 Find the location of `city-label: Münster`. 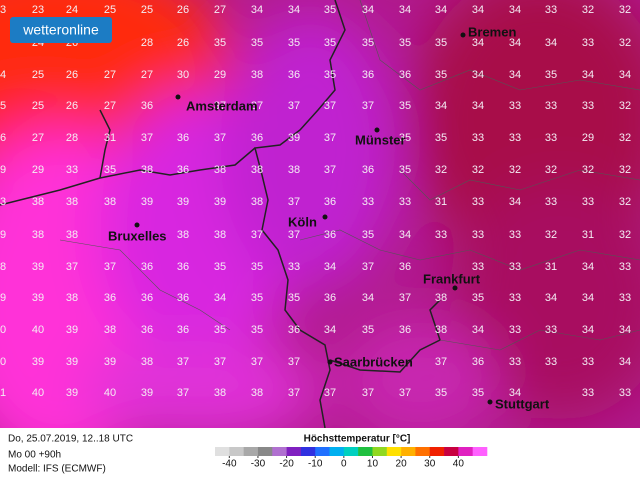

city-label: Münster is located at coordinates (380, 139).